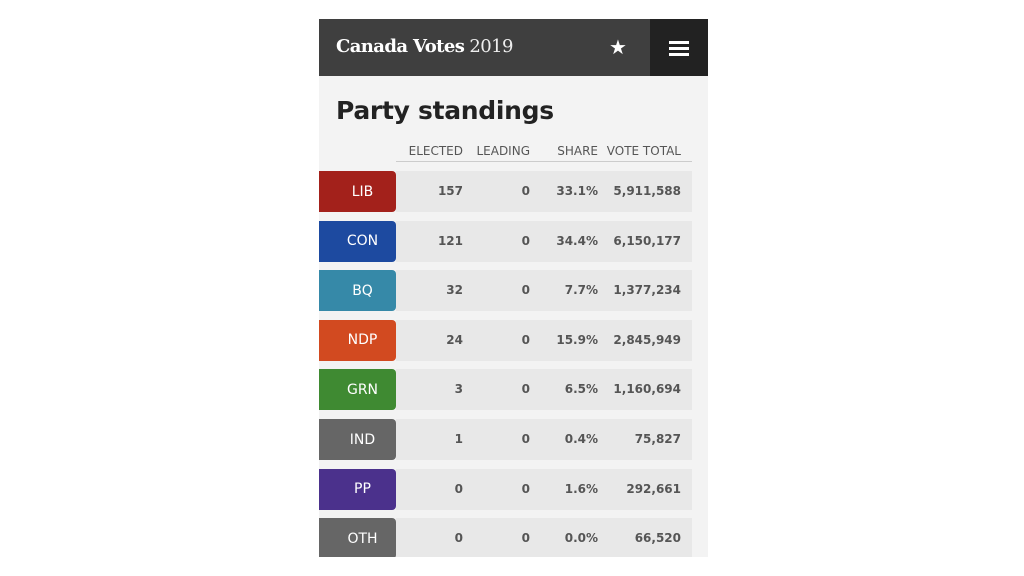  I want to click on elected-value: 24, so click(454, 339).